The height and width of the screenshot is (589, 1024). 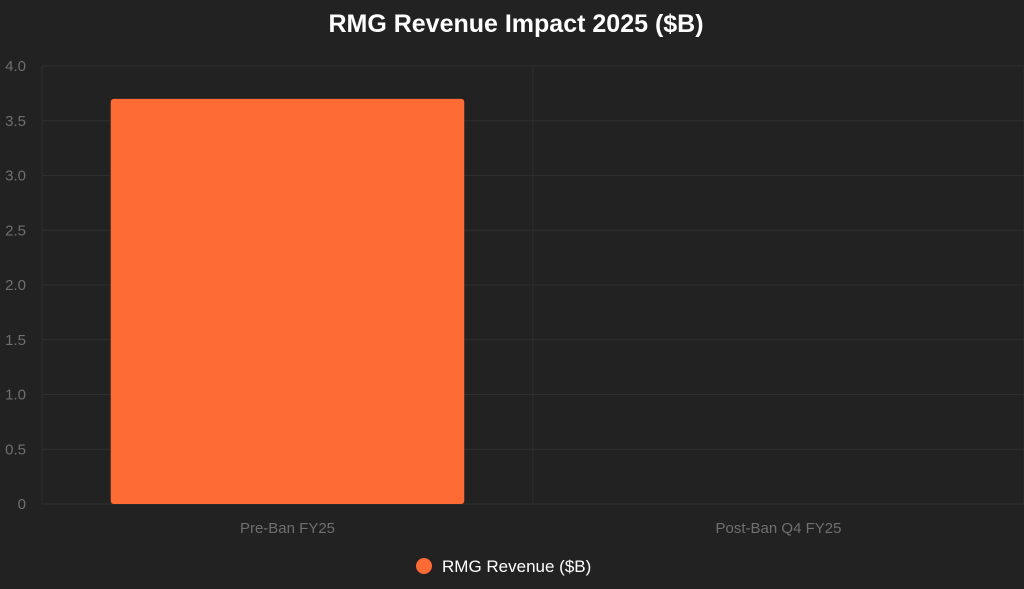 I want to click on y-tick-label: 0, so click(x=22, y=504).